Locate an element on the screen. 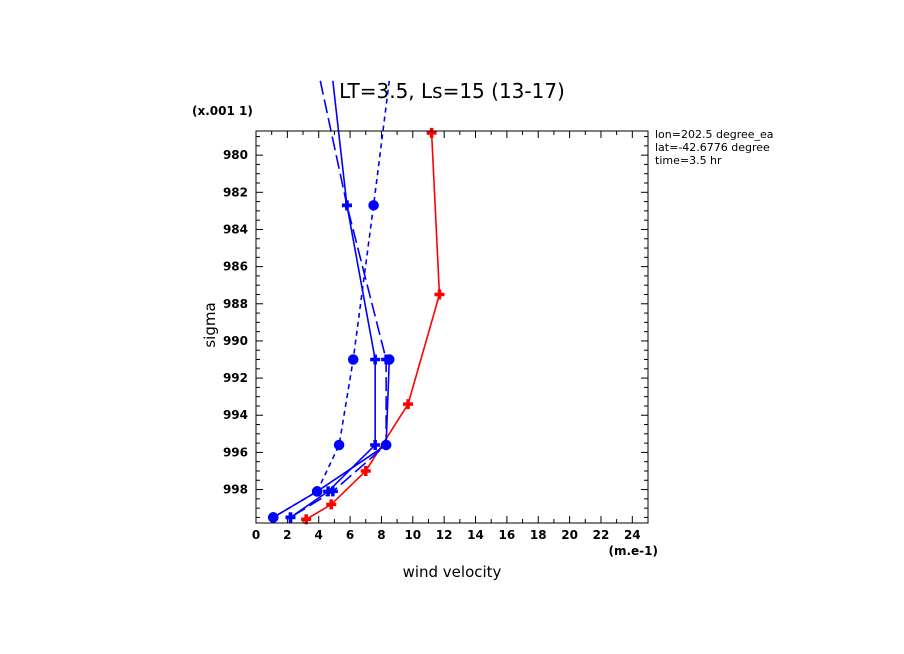 The height and width of the screenshot is (654, 904). x-tick-label: 10 is located at coordinates (412, 535).